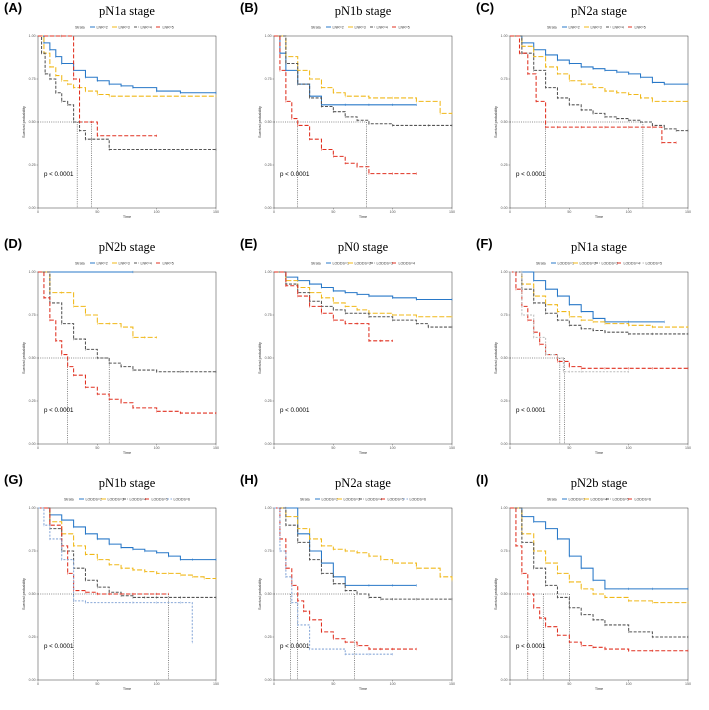  What do you see at coordinates (127, 11) in the screenshot?
I see `panel-title: pN1a stage` at bounding box center [127, 11].